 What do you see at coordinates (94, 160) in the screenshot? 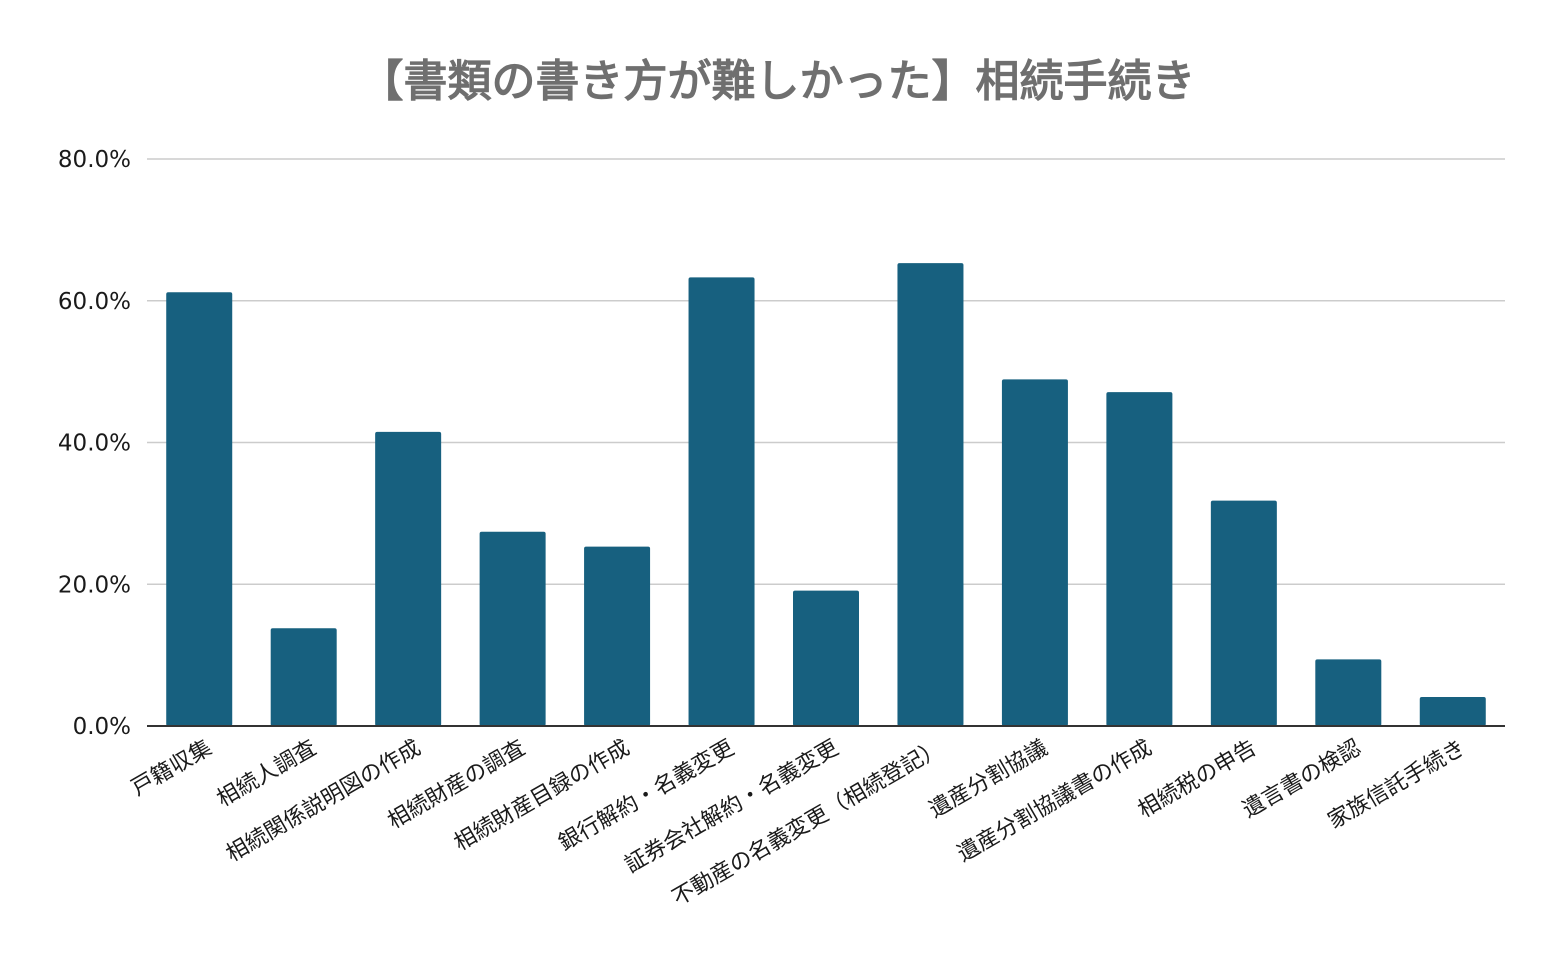
I see `y-tick-label: 80.0%` at bounding box center [94, 160].